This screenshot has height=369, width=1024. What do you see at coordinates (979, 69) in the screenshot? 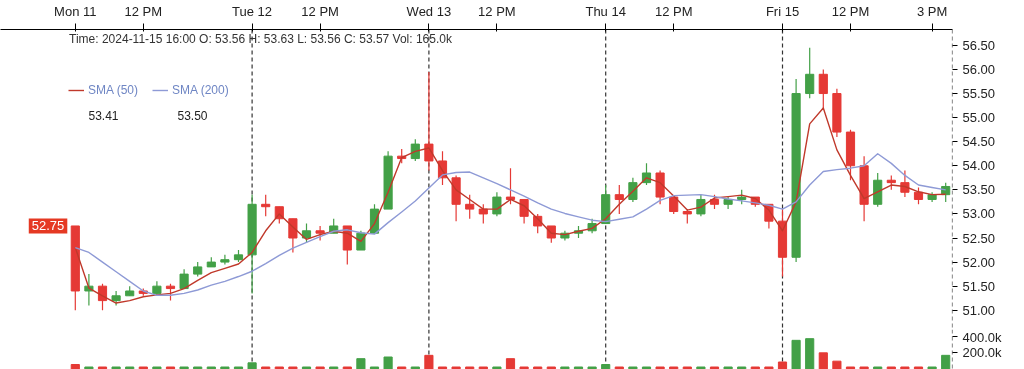
I see `y-tick-label: 56.00` at bounding box center [979, 69].